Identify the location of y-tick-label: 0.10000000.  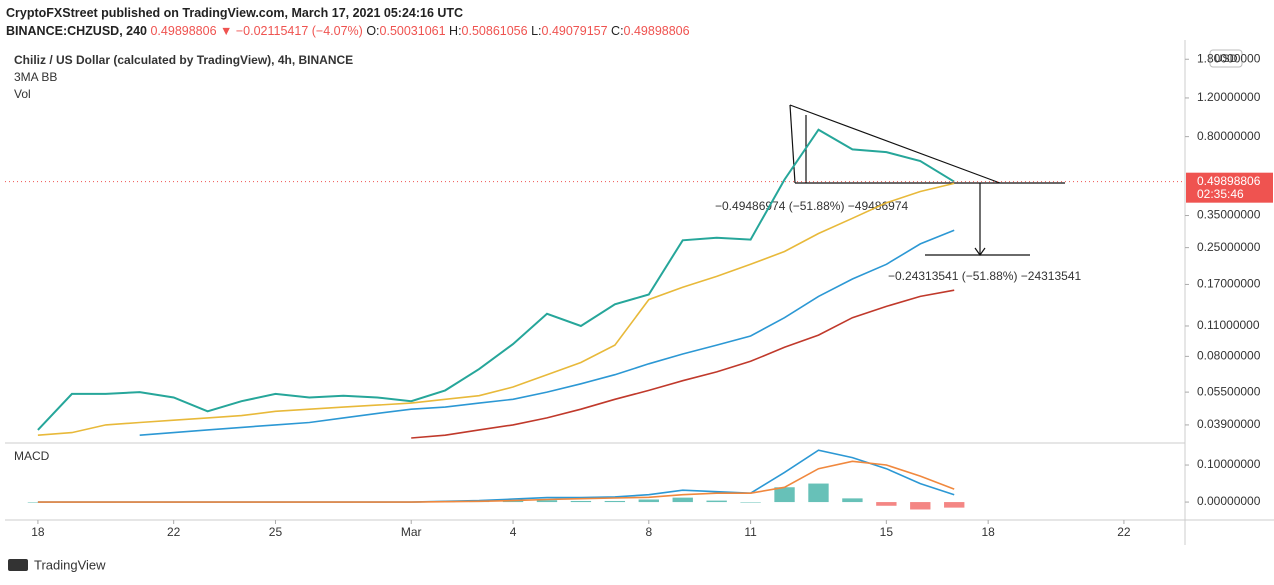
(1229, 464).